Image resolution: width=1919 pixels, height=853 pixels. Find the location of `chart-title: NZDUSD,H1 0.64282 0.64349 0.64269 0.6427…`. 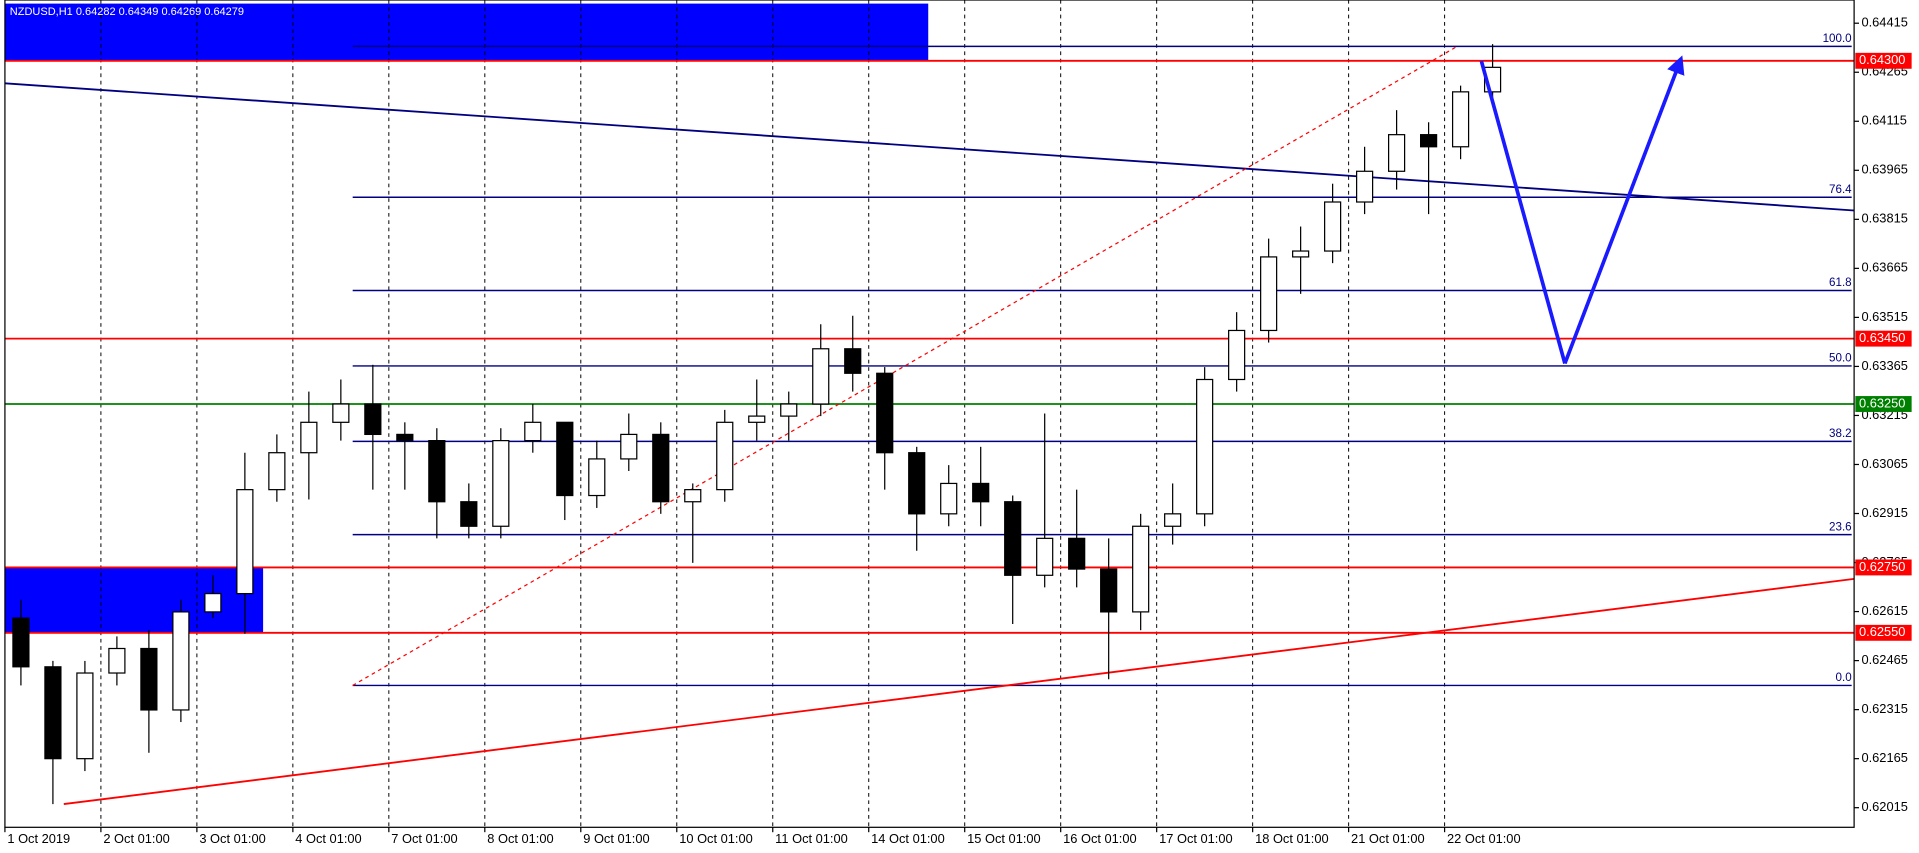

chart-title: NZDUSD,H1 0.64282 0.64349 0.64269 0.6427… is located at coordinates (127, 12).